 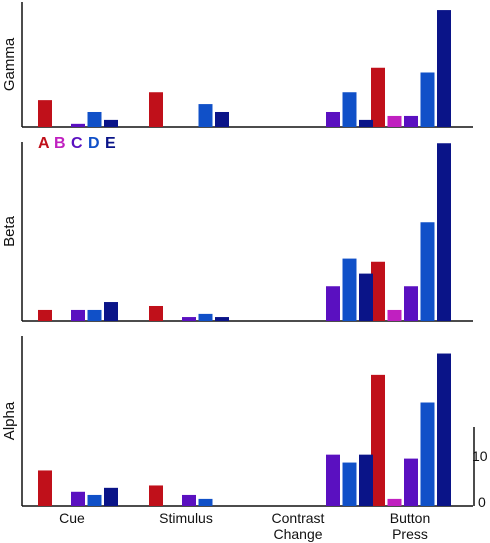 What do you see at coordinates (482, 502) in the screenshot?
I see `scale-bar-low-label: 0` at bounding box center [482, 502].